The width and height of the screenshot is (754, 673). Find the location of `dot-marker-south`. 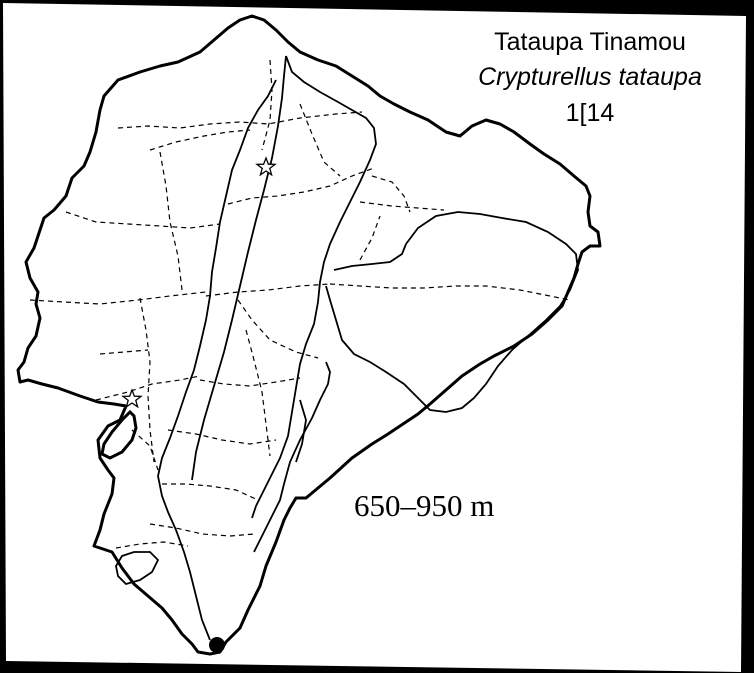

dot-marker-south is located at coordinates (217, 645).